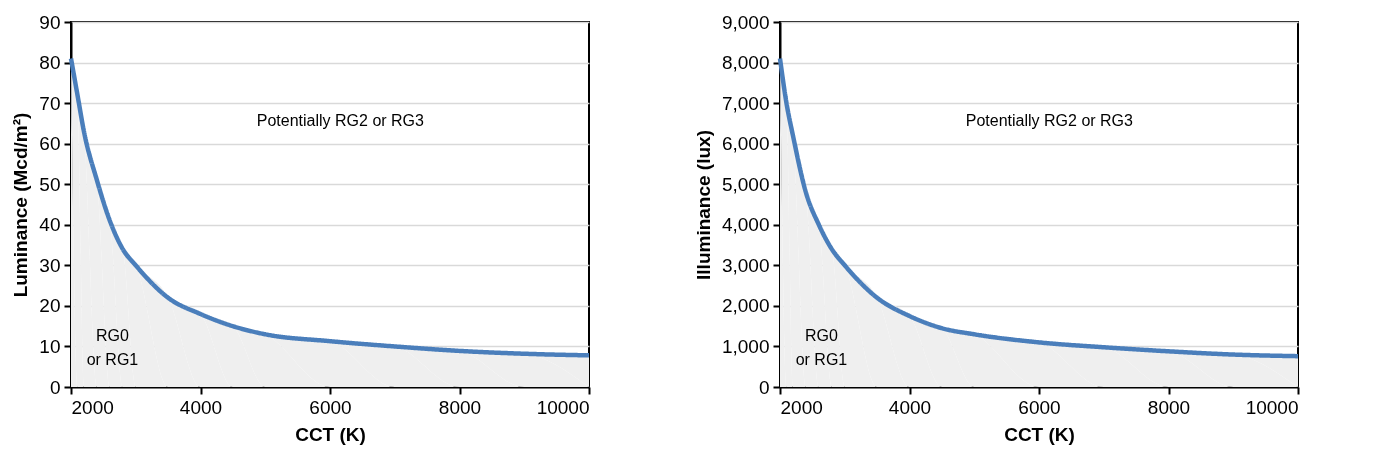 The image size is (1387, 468). What do you see at coordinates (50, 225) in the screenshot?
I see `y-tick-label: 40` at bounding box center [50, 225].